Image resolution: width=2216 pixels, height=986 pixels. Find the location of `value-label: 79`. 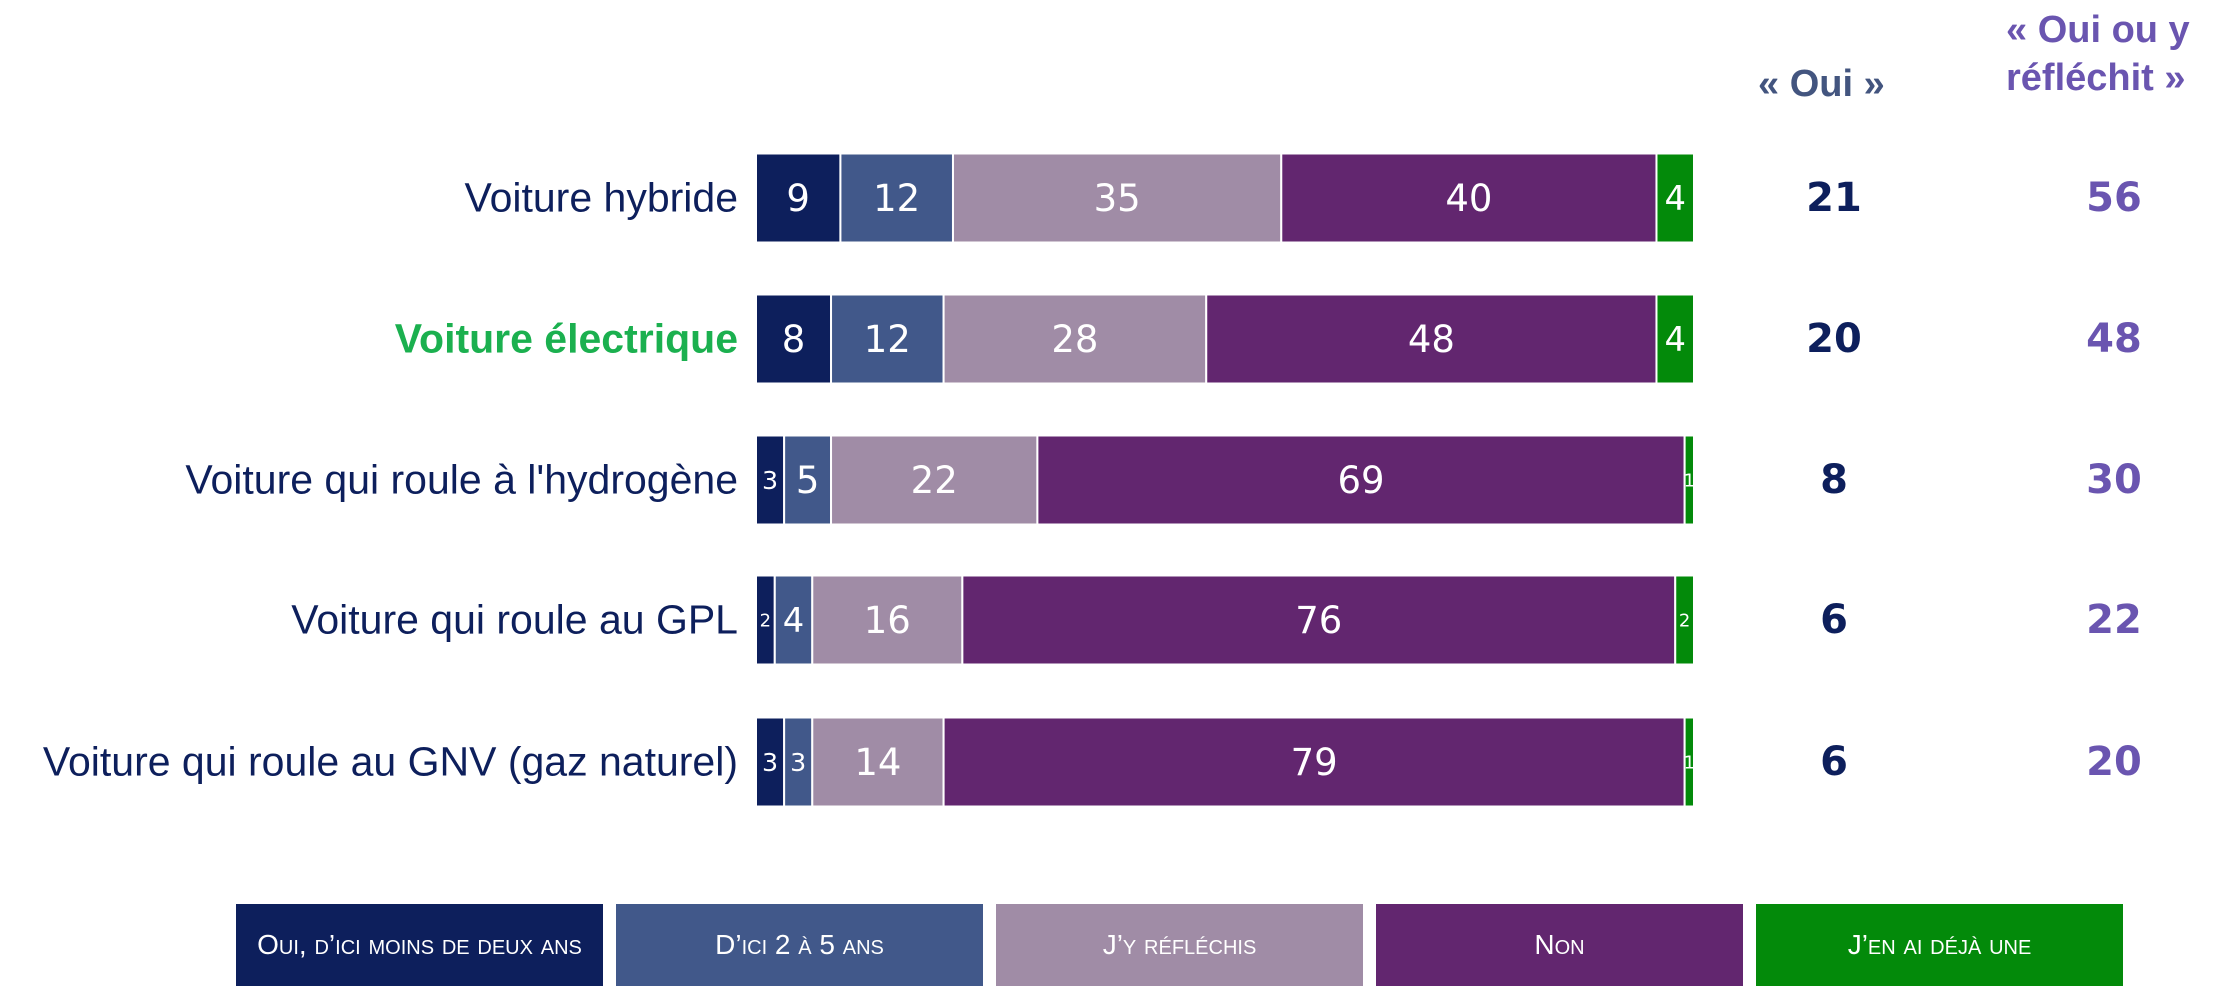

value-label: 79 is located at coordinates (1314, 762).